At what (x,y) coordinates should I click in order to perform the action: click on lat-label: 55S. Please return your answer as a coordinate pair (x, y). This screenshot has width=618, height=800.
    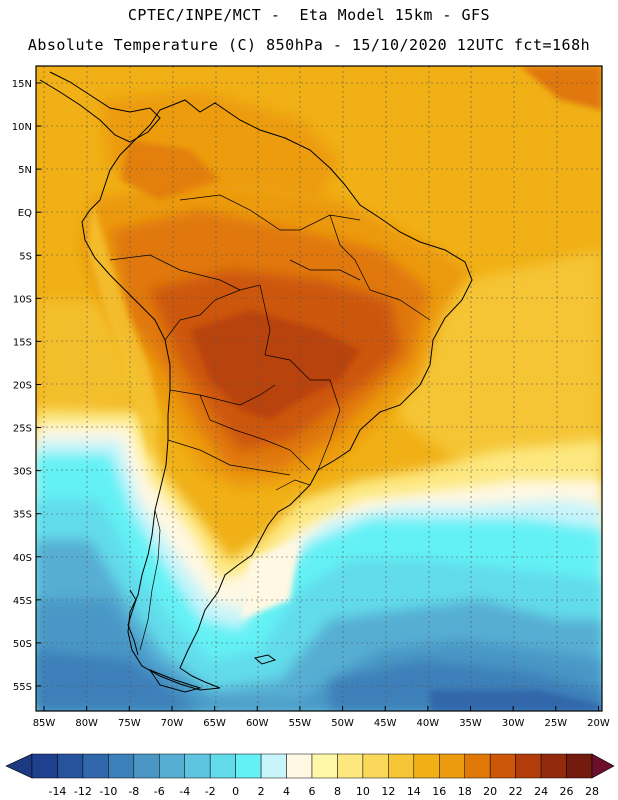
    Looking at the image, I should click on (22, 687).